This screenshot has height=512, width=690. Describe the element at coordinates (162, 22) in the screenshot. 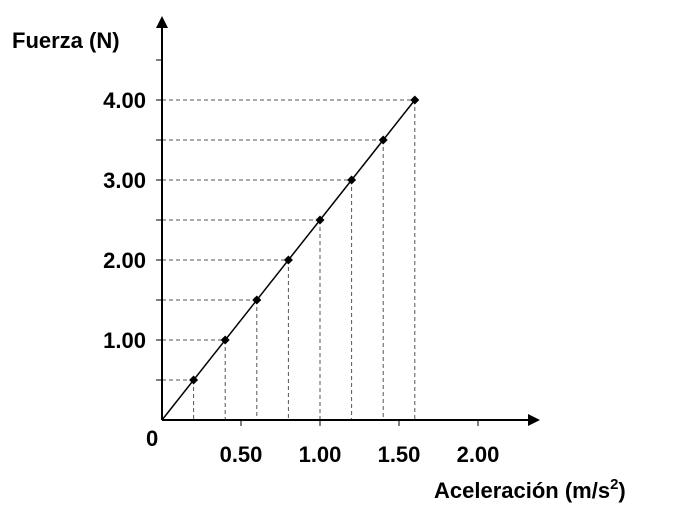

I see `y-axis-arrowhead` at that location.